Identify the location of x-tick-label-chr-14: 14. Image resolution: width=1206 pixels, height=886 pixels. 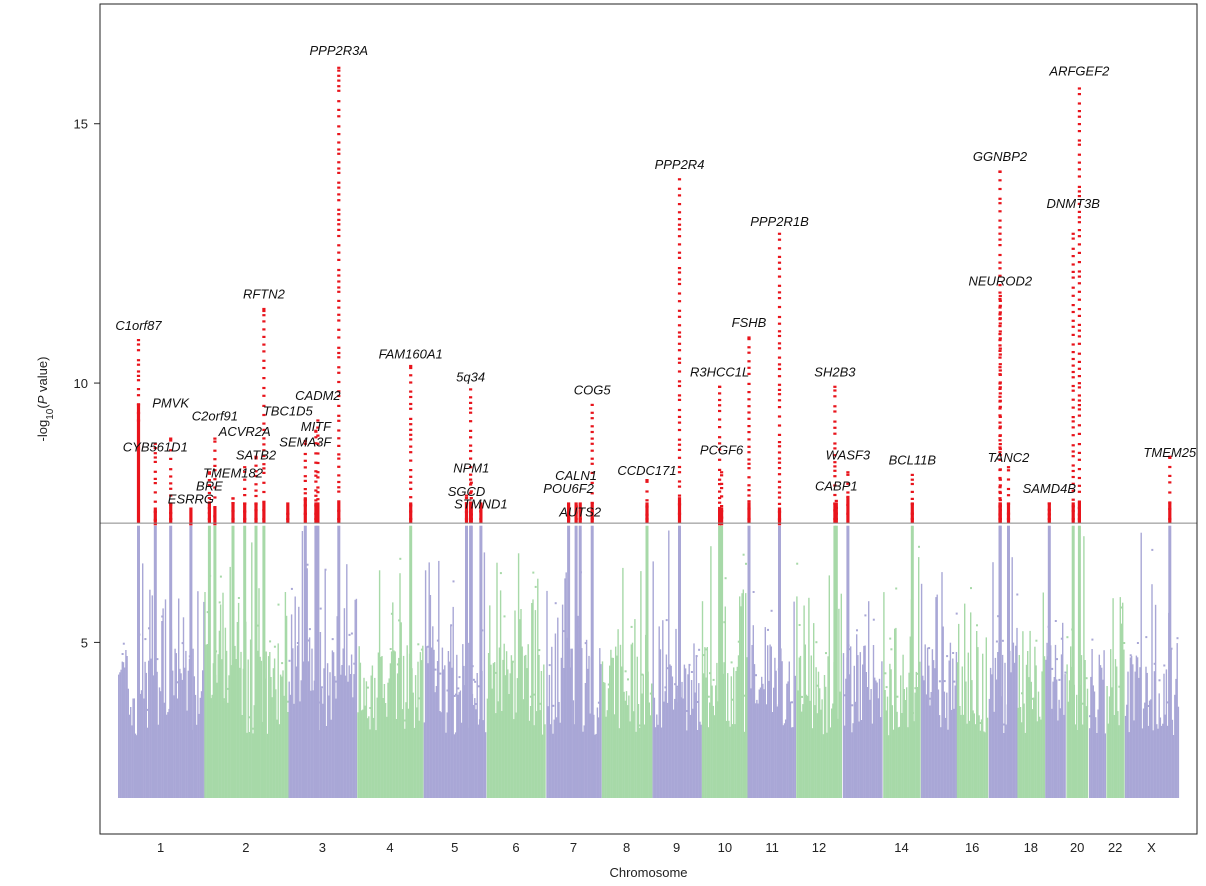
(901, 847).